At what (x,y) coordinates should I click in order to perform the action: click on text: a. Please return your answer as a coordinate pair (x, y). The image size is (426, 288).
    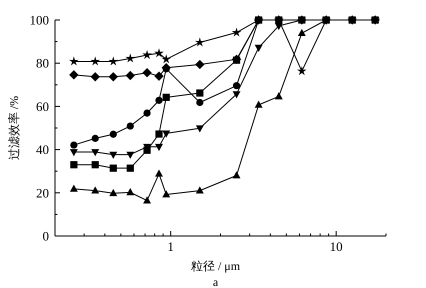
    Looking at the image, I should click on (215, 281).